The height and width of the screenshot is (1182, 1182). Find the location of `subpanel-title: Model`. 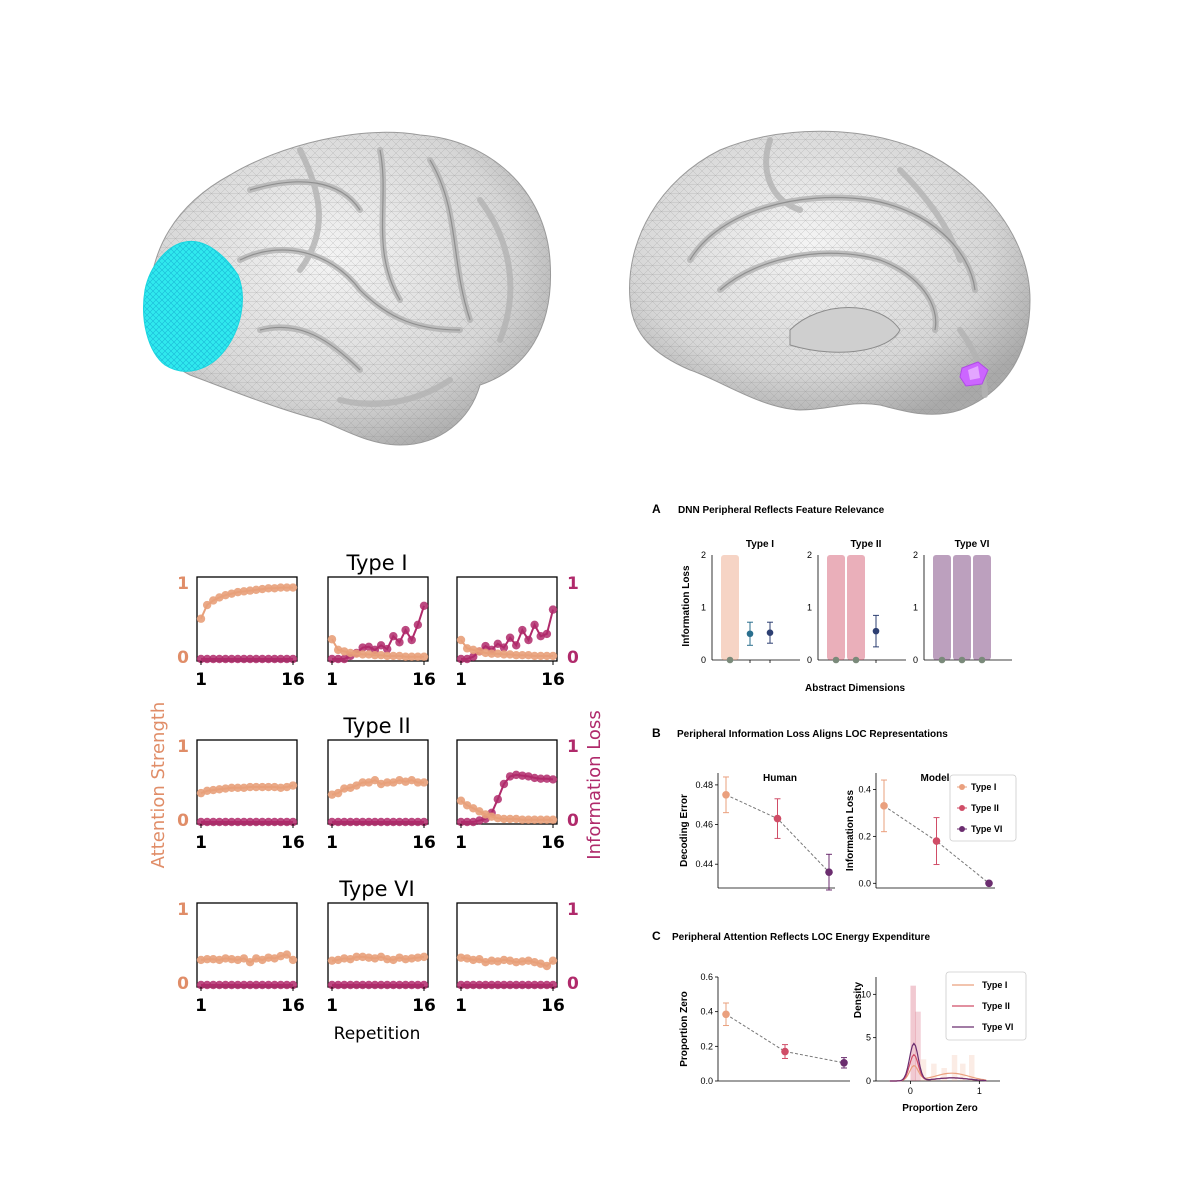

subpanel-title: Model is located at coordinates (935, 778).